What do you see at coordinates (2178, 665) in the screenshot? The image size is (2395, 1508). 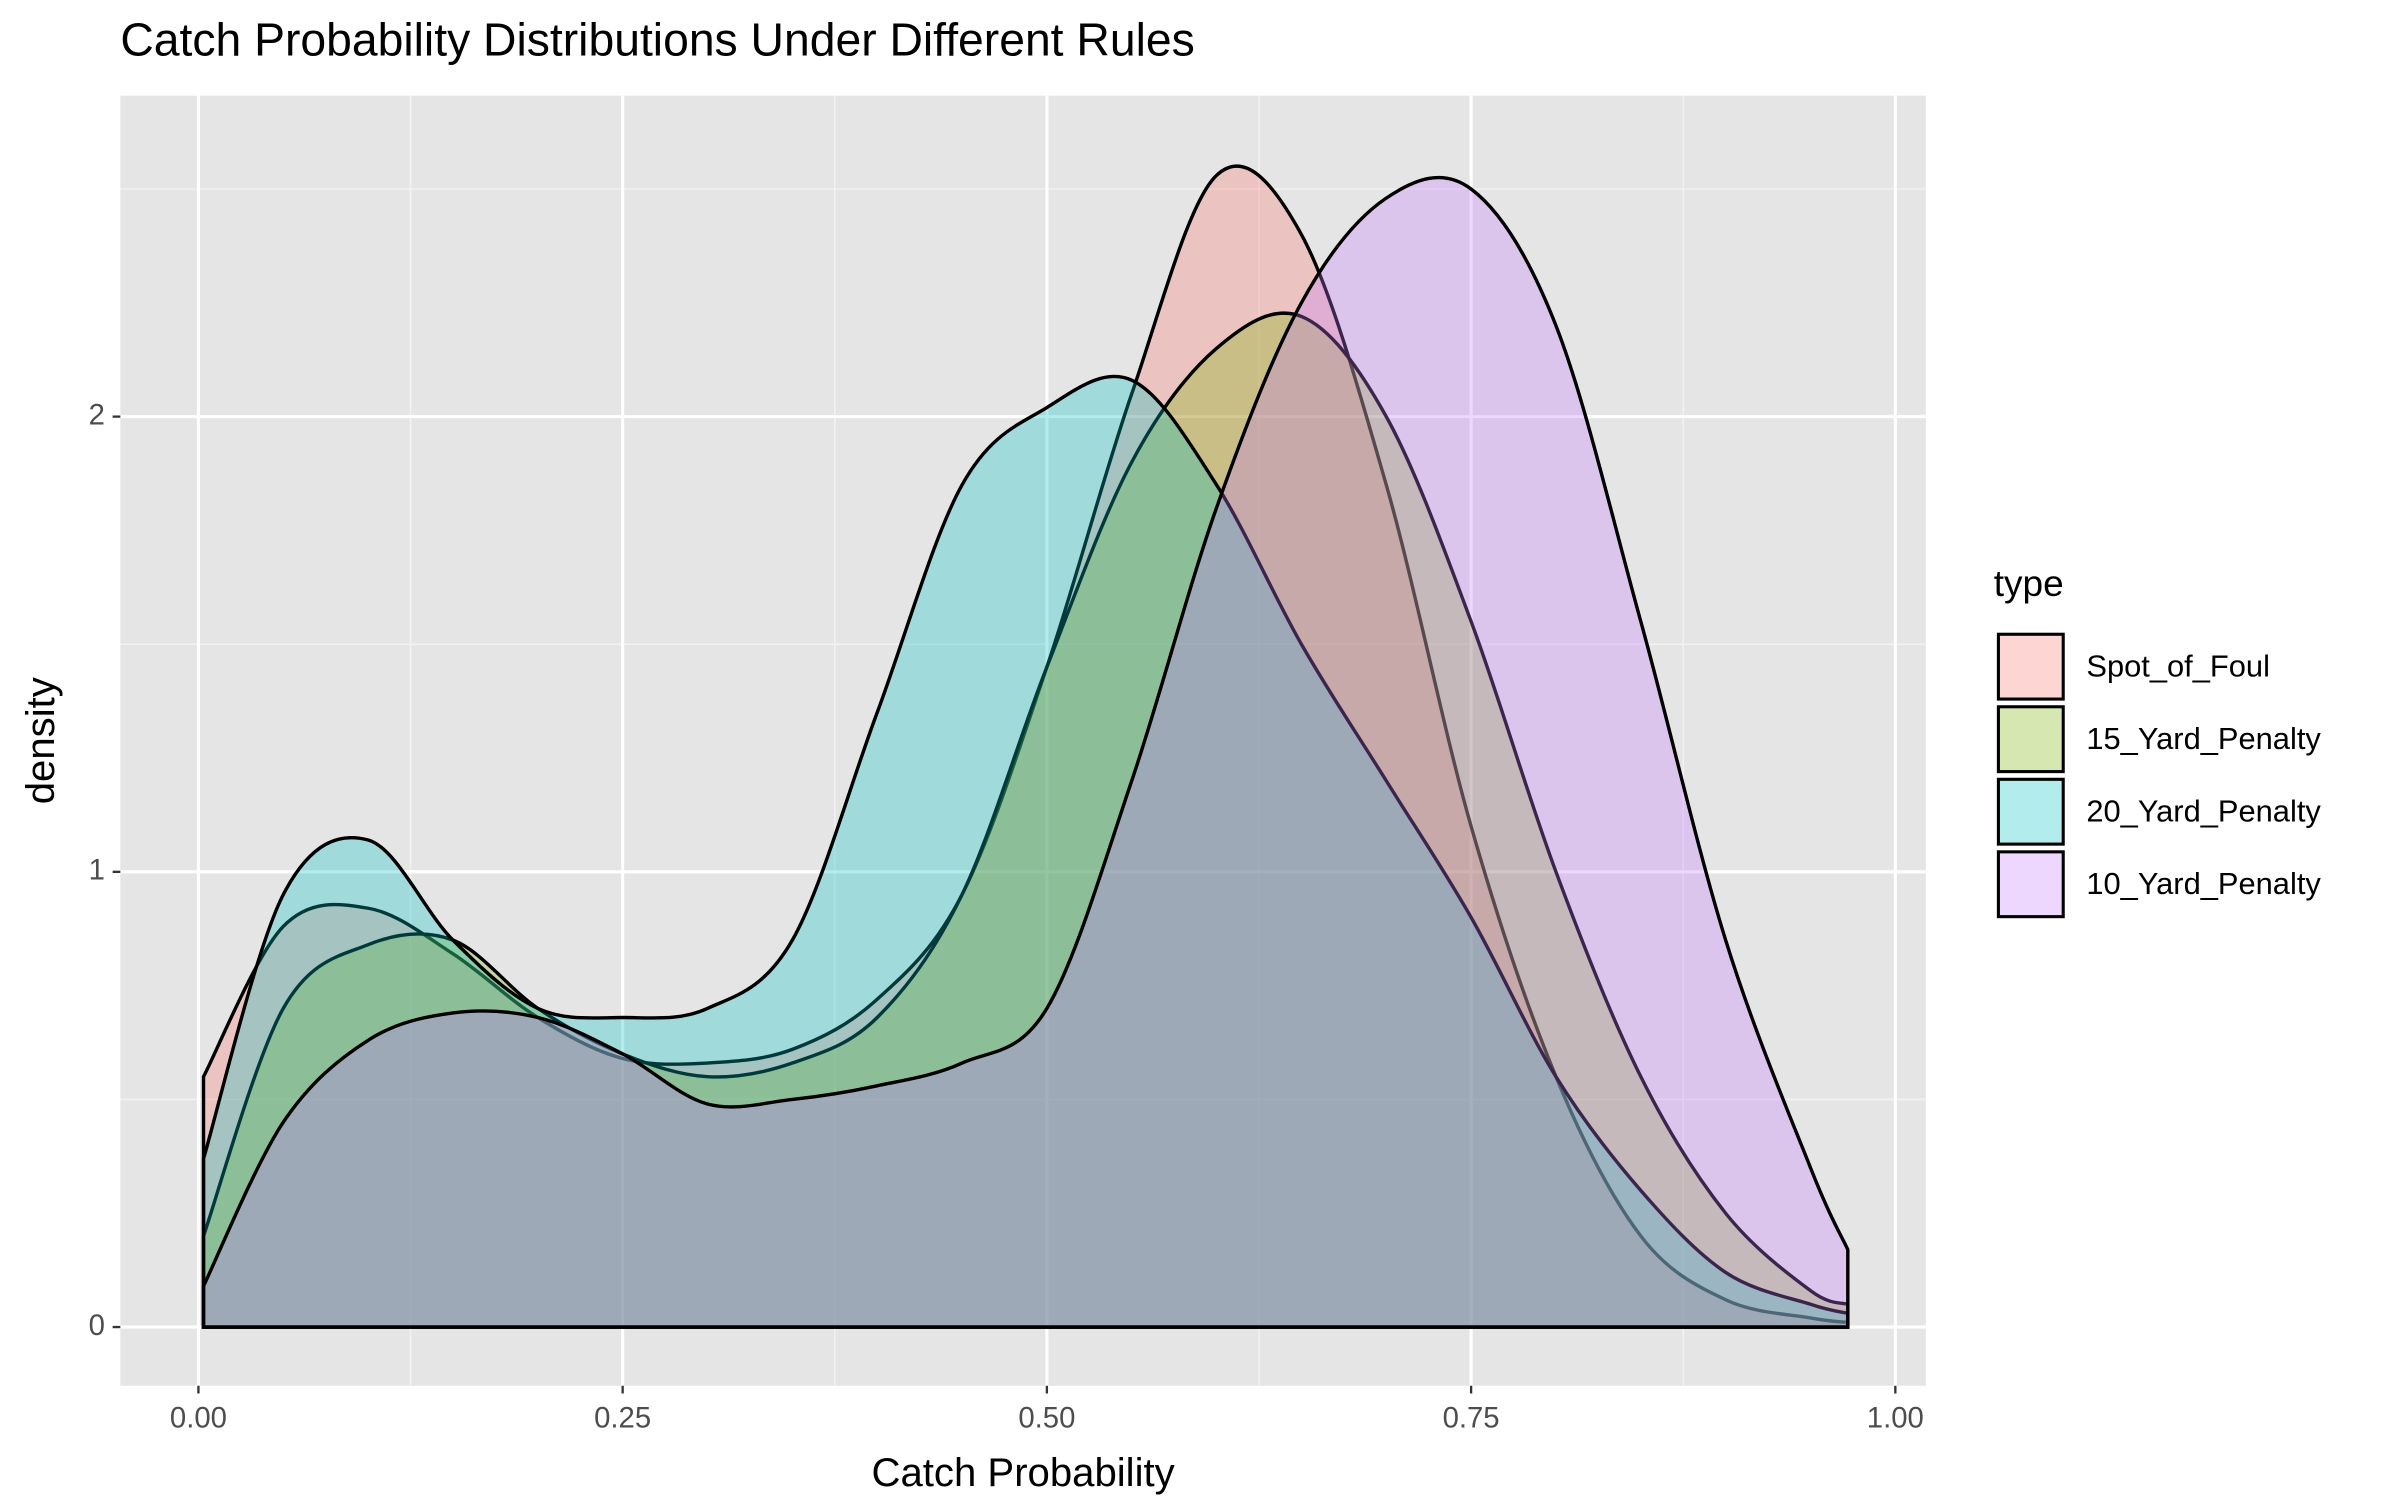 I see `legend-label: Spot_of_Foul` at bounding box center [2178, 665].